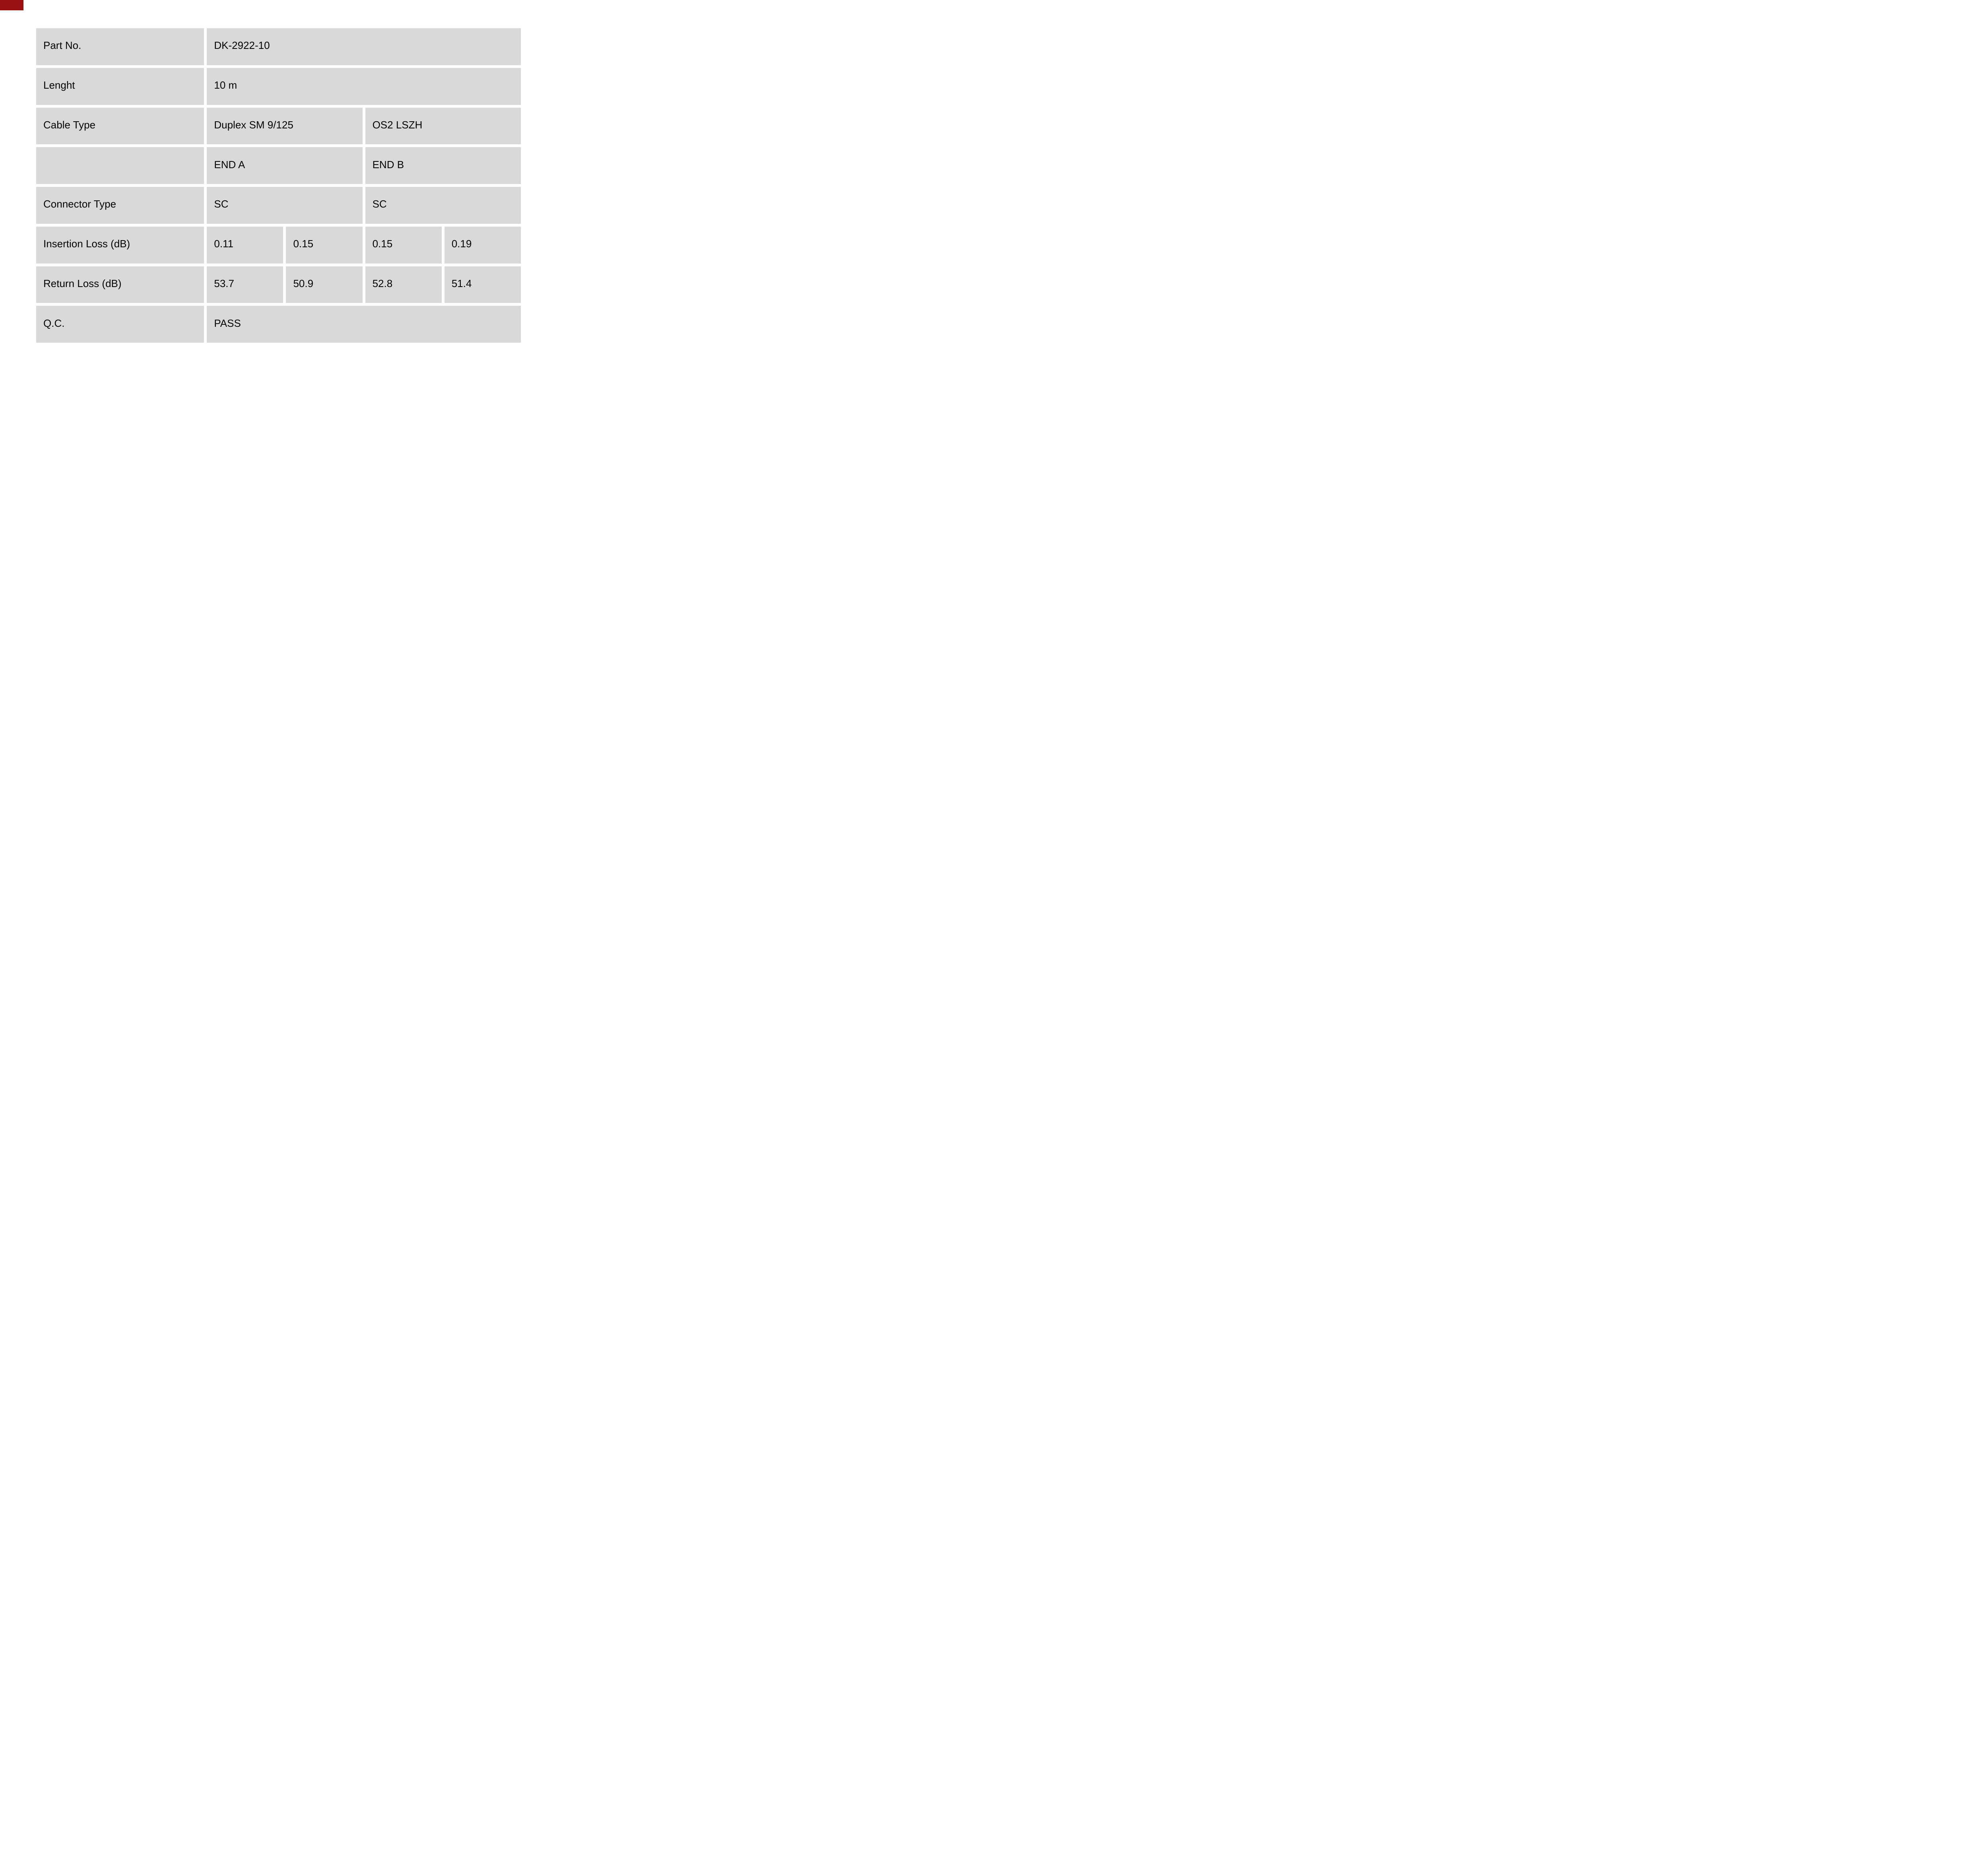  Describe the element at coordinates (482, 284) in the screenshot. I see `table-cell: 51.4` at that location.